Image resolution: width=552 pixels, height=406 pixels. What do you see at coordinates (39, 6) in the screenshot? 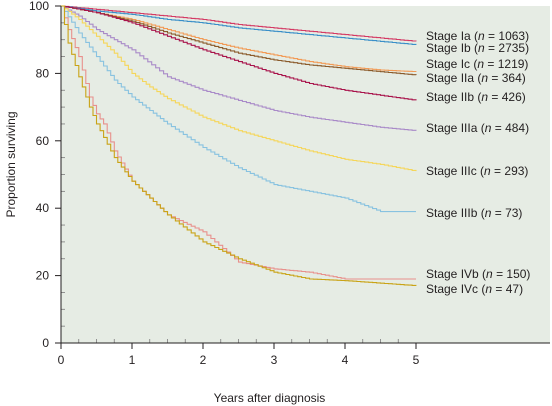
I see `y-tick-label: 100` at bounding box center [39, 6].